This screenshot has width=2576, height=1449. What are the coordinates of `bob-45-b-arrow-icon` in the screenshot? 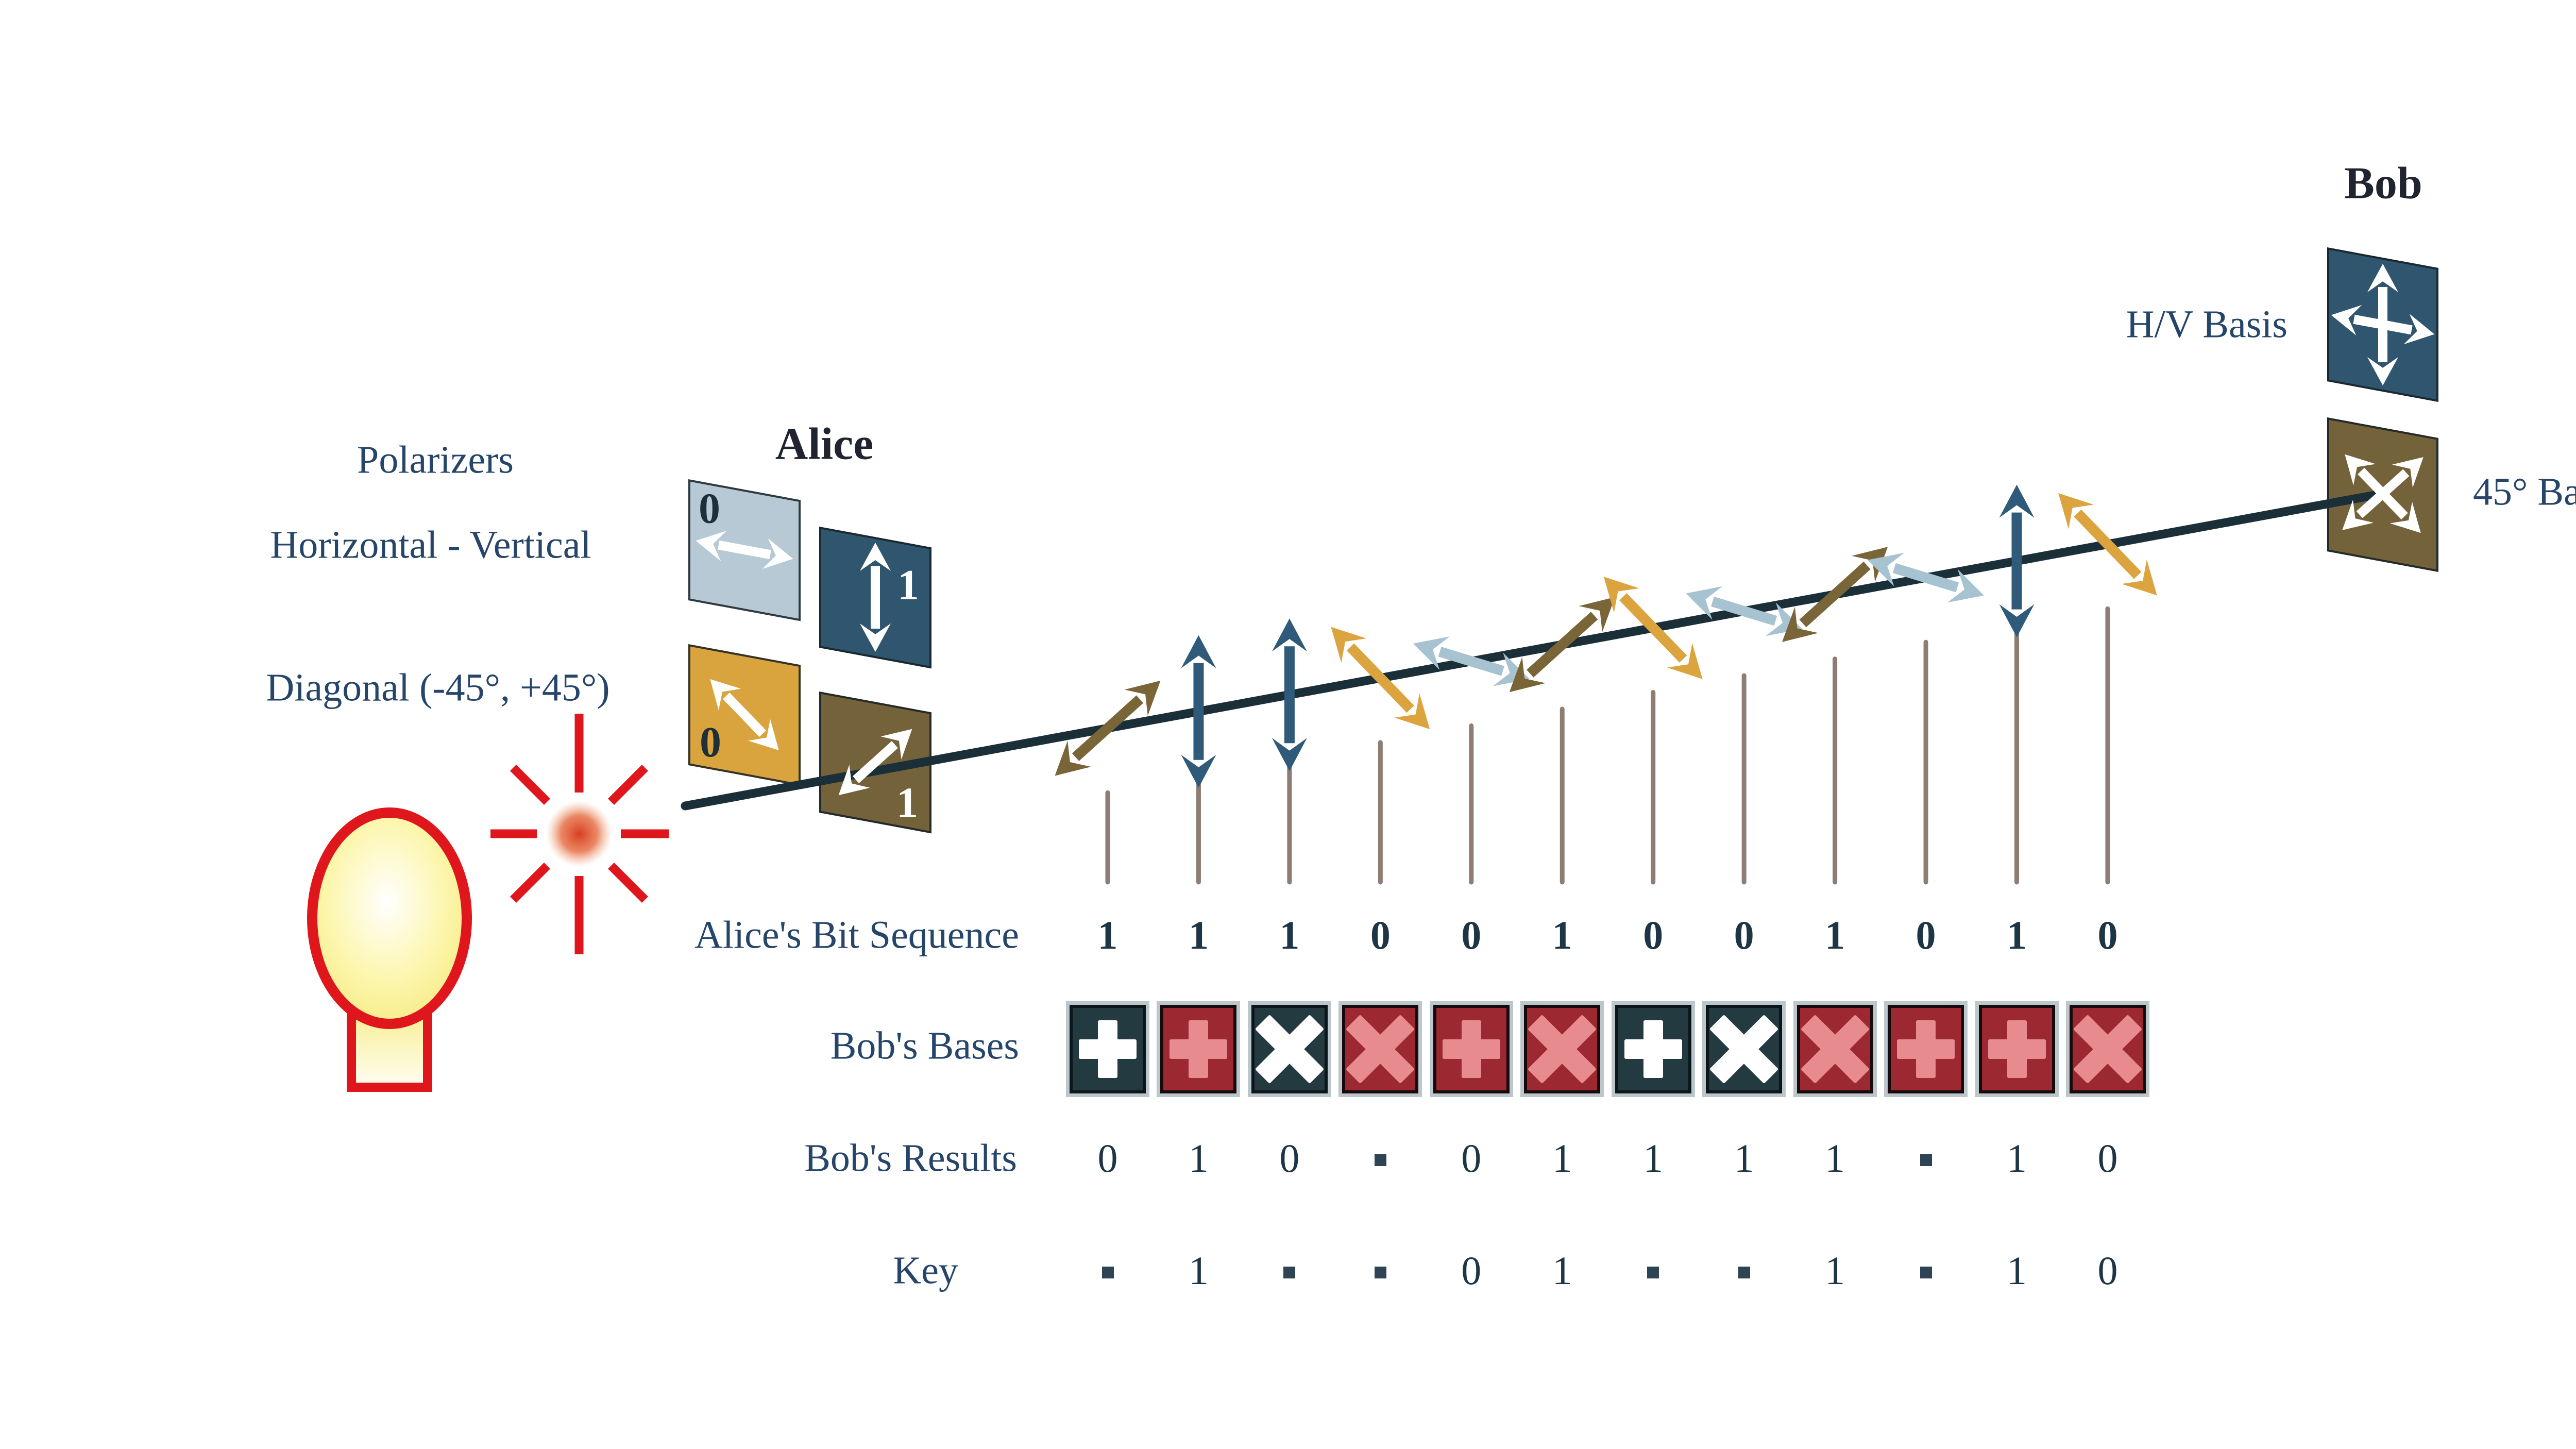 It's located at (2383, 493).